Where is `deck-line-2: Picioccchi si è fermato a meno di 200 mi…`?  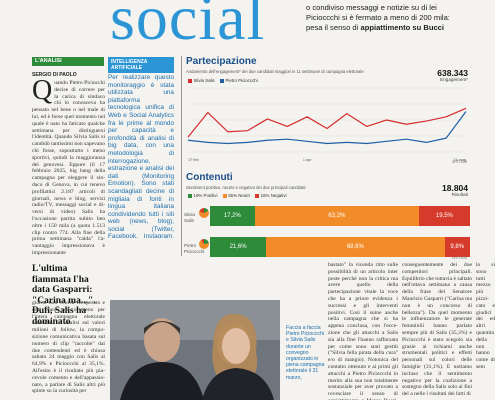
deck-line-2: Picioccchi si è fermato a meno di 200 mi… is located at coordinates (378, 17).